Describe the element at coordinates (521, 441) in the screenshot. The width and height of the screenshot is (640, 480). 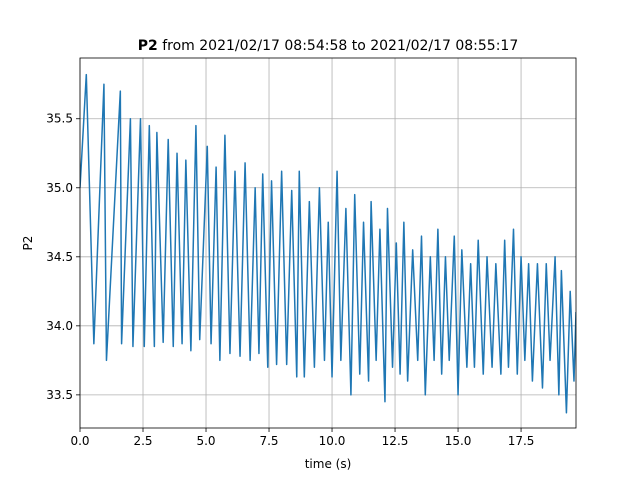
I see `x-tick-label: 17.5` at that location.